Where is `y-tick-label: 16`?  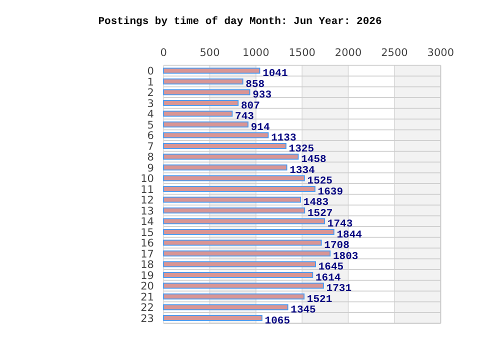
y-tick-label: 16 is located at coordinates (147, 244).